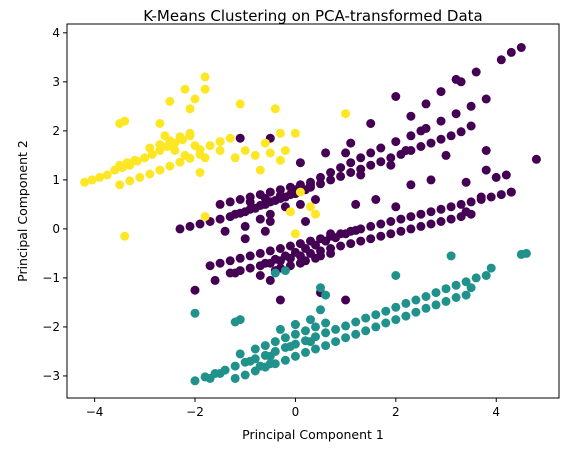 This screenshot has height=461, width=583. I want to click on y-tick-label: −3, so click(51, 376).